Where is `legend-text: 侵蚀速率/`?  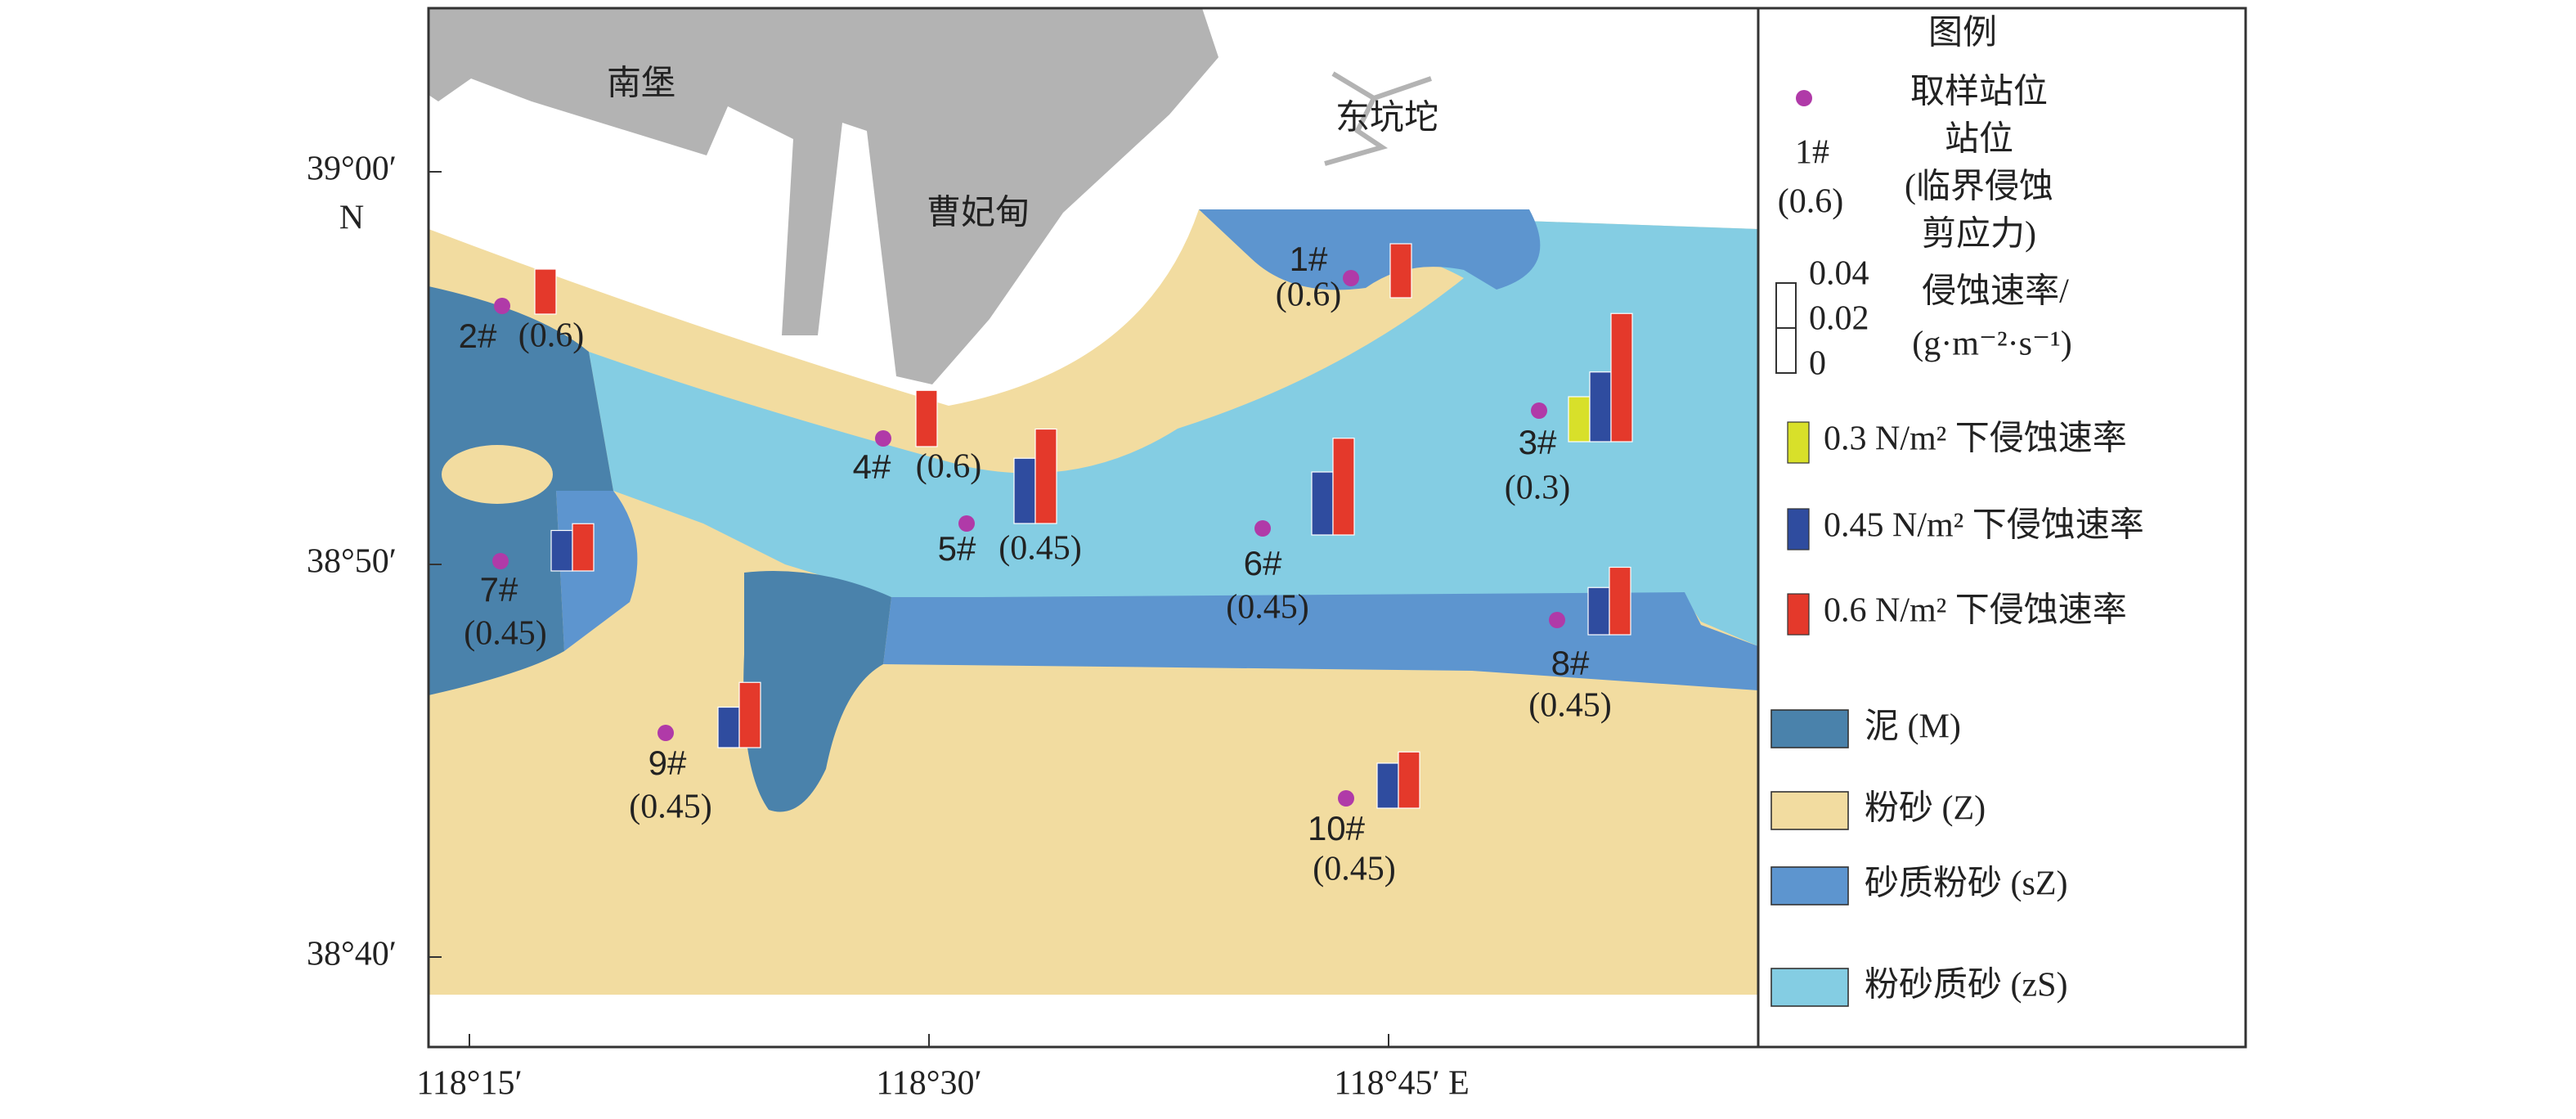 legend-text: 侵蚀速率/ is located at coordinates (1995, 291).